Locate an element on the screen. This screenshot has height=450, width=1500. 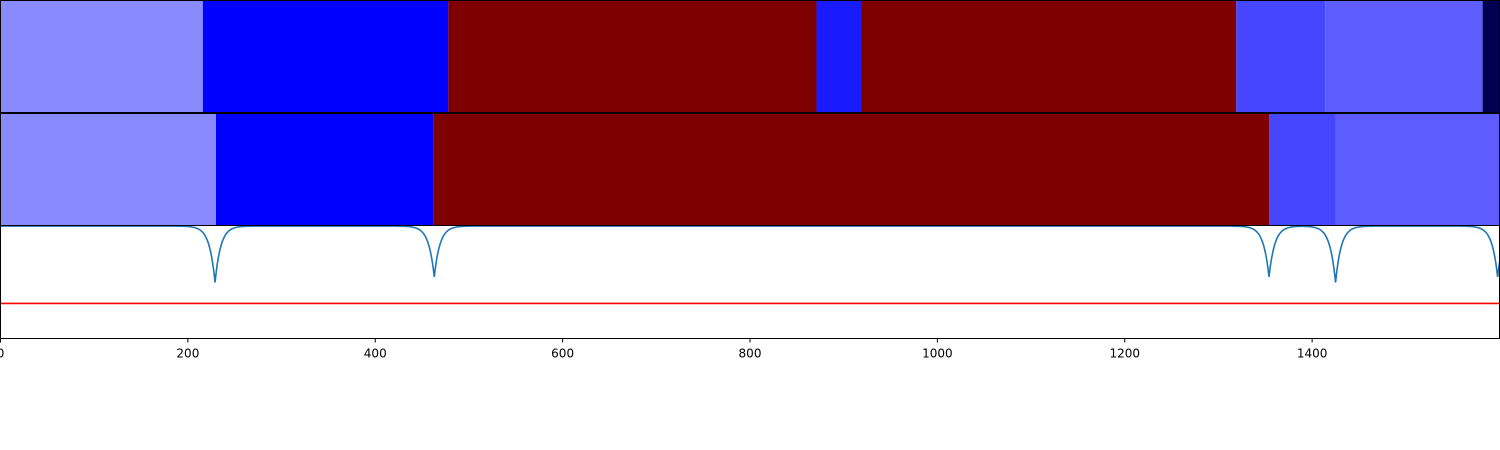
signal-series-line is located at coordinates (750, 254).